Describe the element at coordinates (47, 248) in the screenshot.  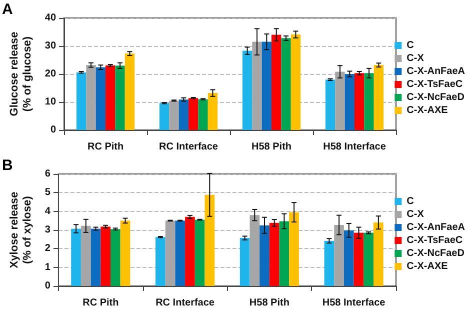
I see `y-tick-label: 2` at that location.